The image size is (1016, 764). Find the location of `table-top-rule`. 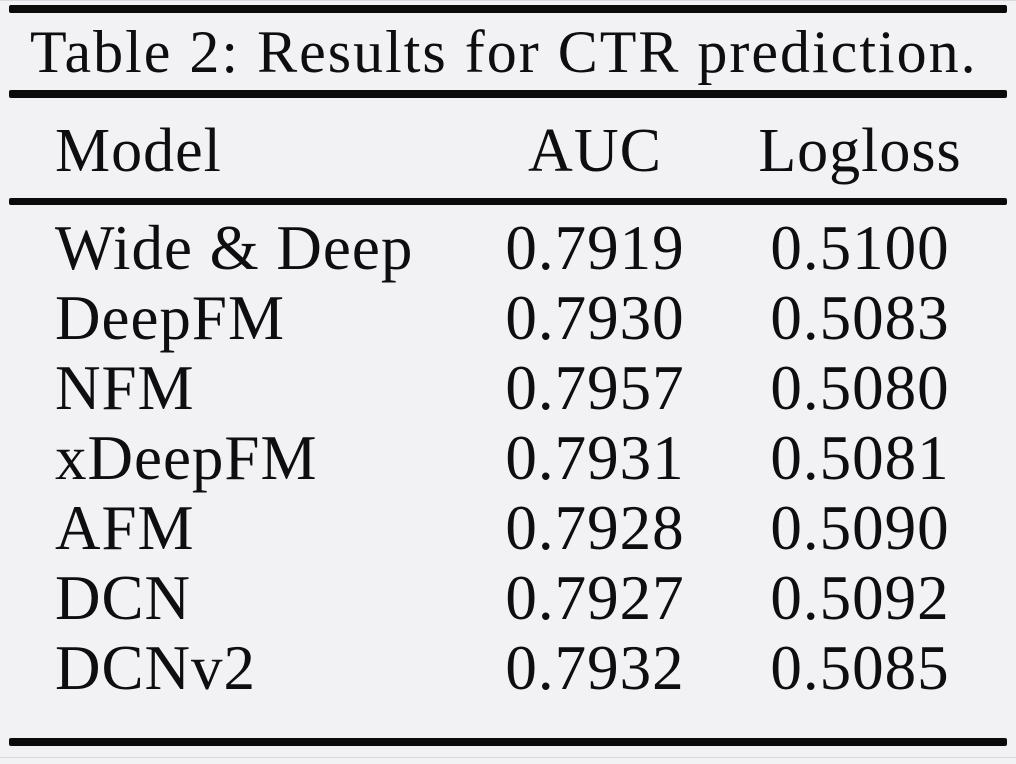

table-top-rule is located at coordinates (508, 9).